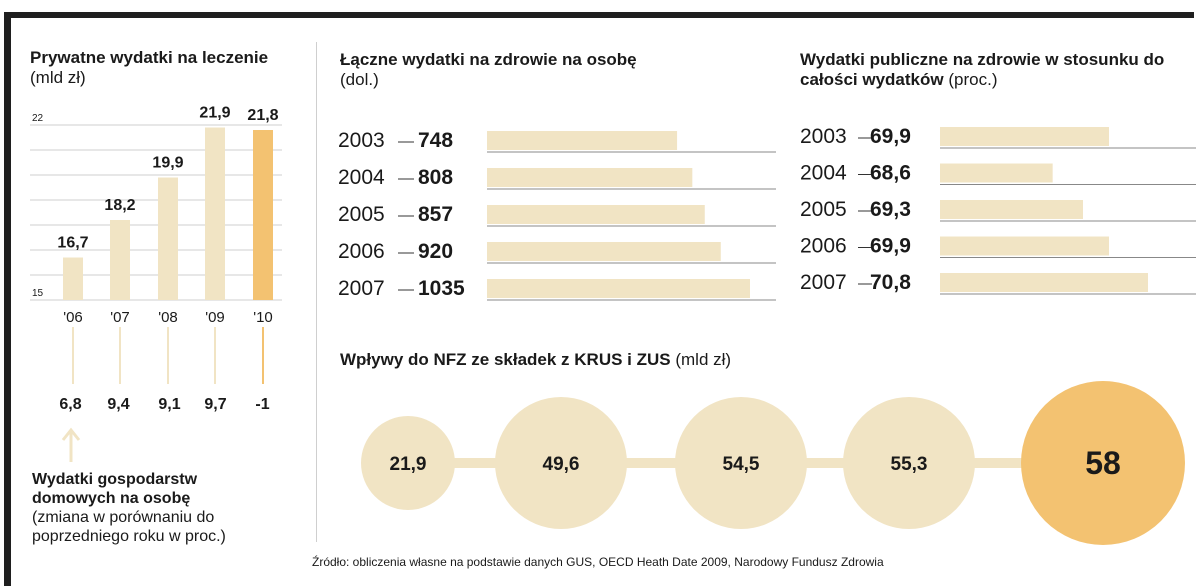 The image size is (1200, 586). Describe the element at coordinates (120, 317) in the screenshot. I see `x-tick-label: '07` at that location.